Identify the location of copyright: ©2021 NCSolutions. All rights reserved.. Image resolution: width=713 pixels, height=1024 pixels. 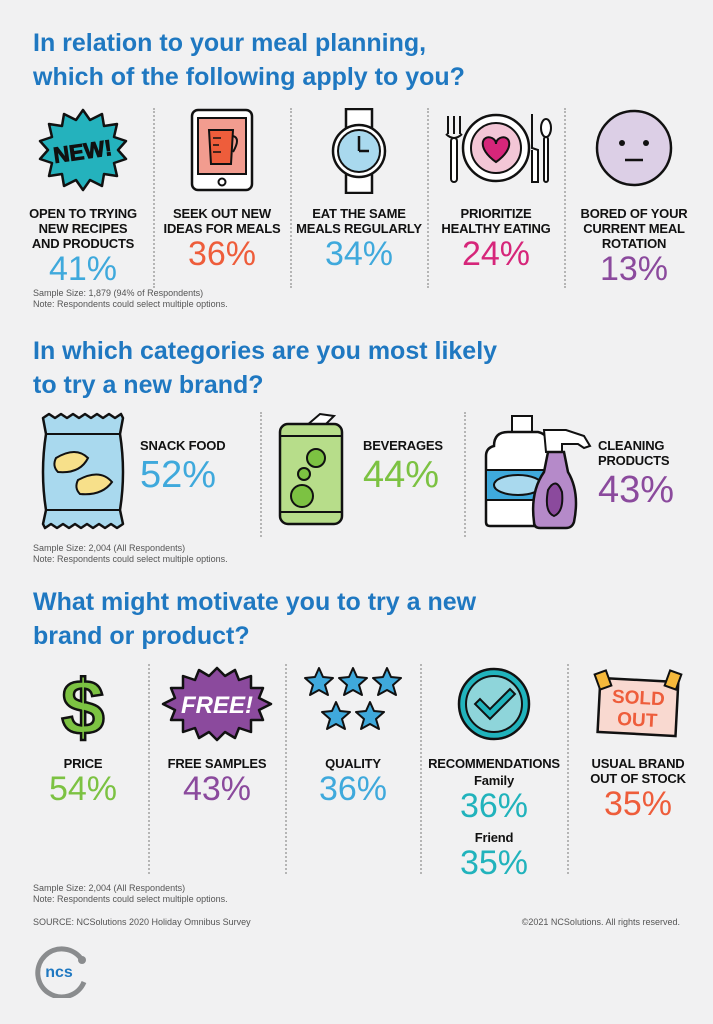
(600, 922).